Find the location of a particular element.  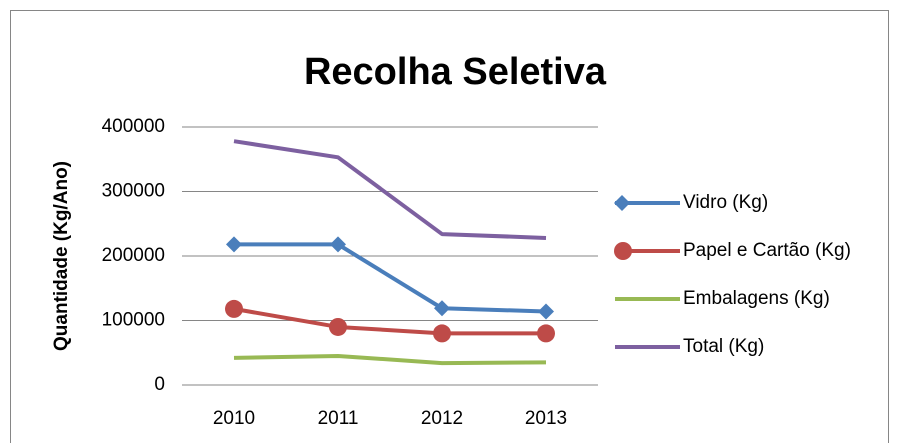

y-axis-label: Quantidade (Kg/Ano) is located at coordinates (61, 256).